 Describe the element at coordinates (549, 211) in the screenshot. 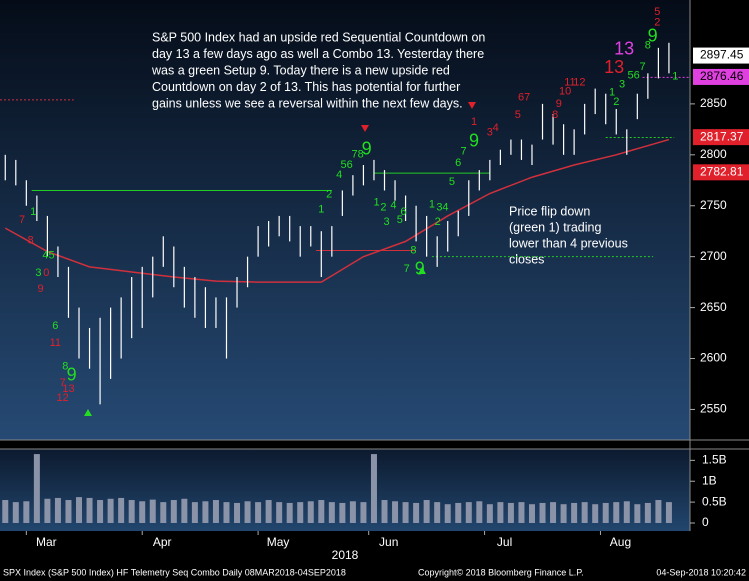

I see `note-line: Price flip down` at that location.